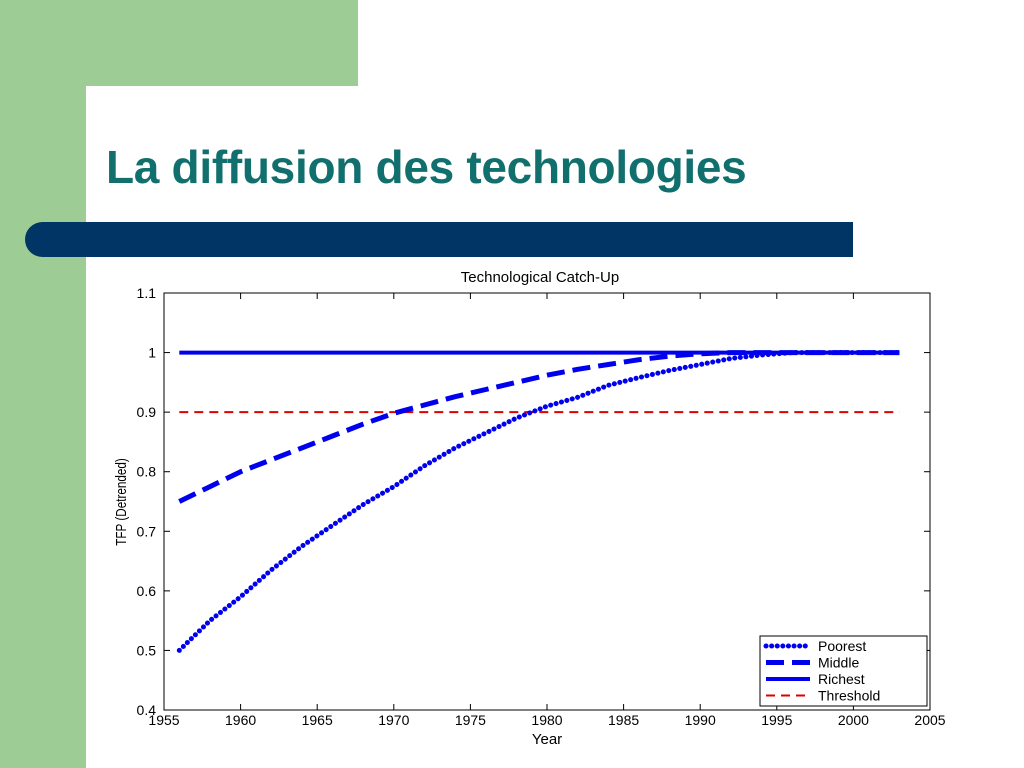 This screenshot has height=768, width=1024. I want to click on x-tick-label: 1985, so click(623, 720).